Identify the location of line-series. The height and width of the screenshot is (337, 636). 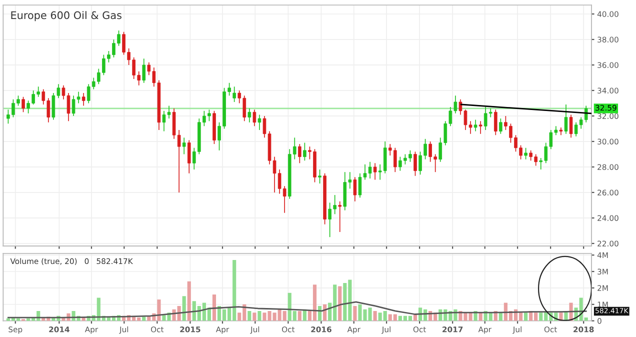
(297, 309).